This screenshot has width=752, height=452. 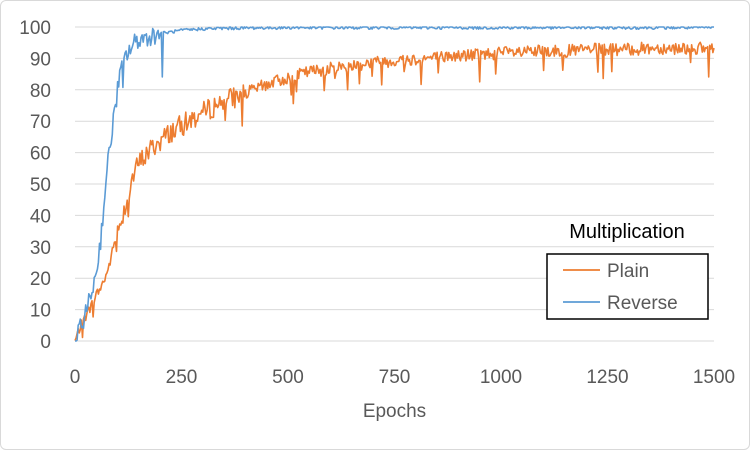 I want to click on y-tick-label: 80, so click(x=40, y=91).